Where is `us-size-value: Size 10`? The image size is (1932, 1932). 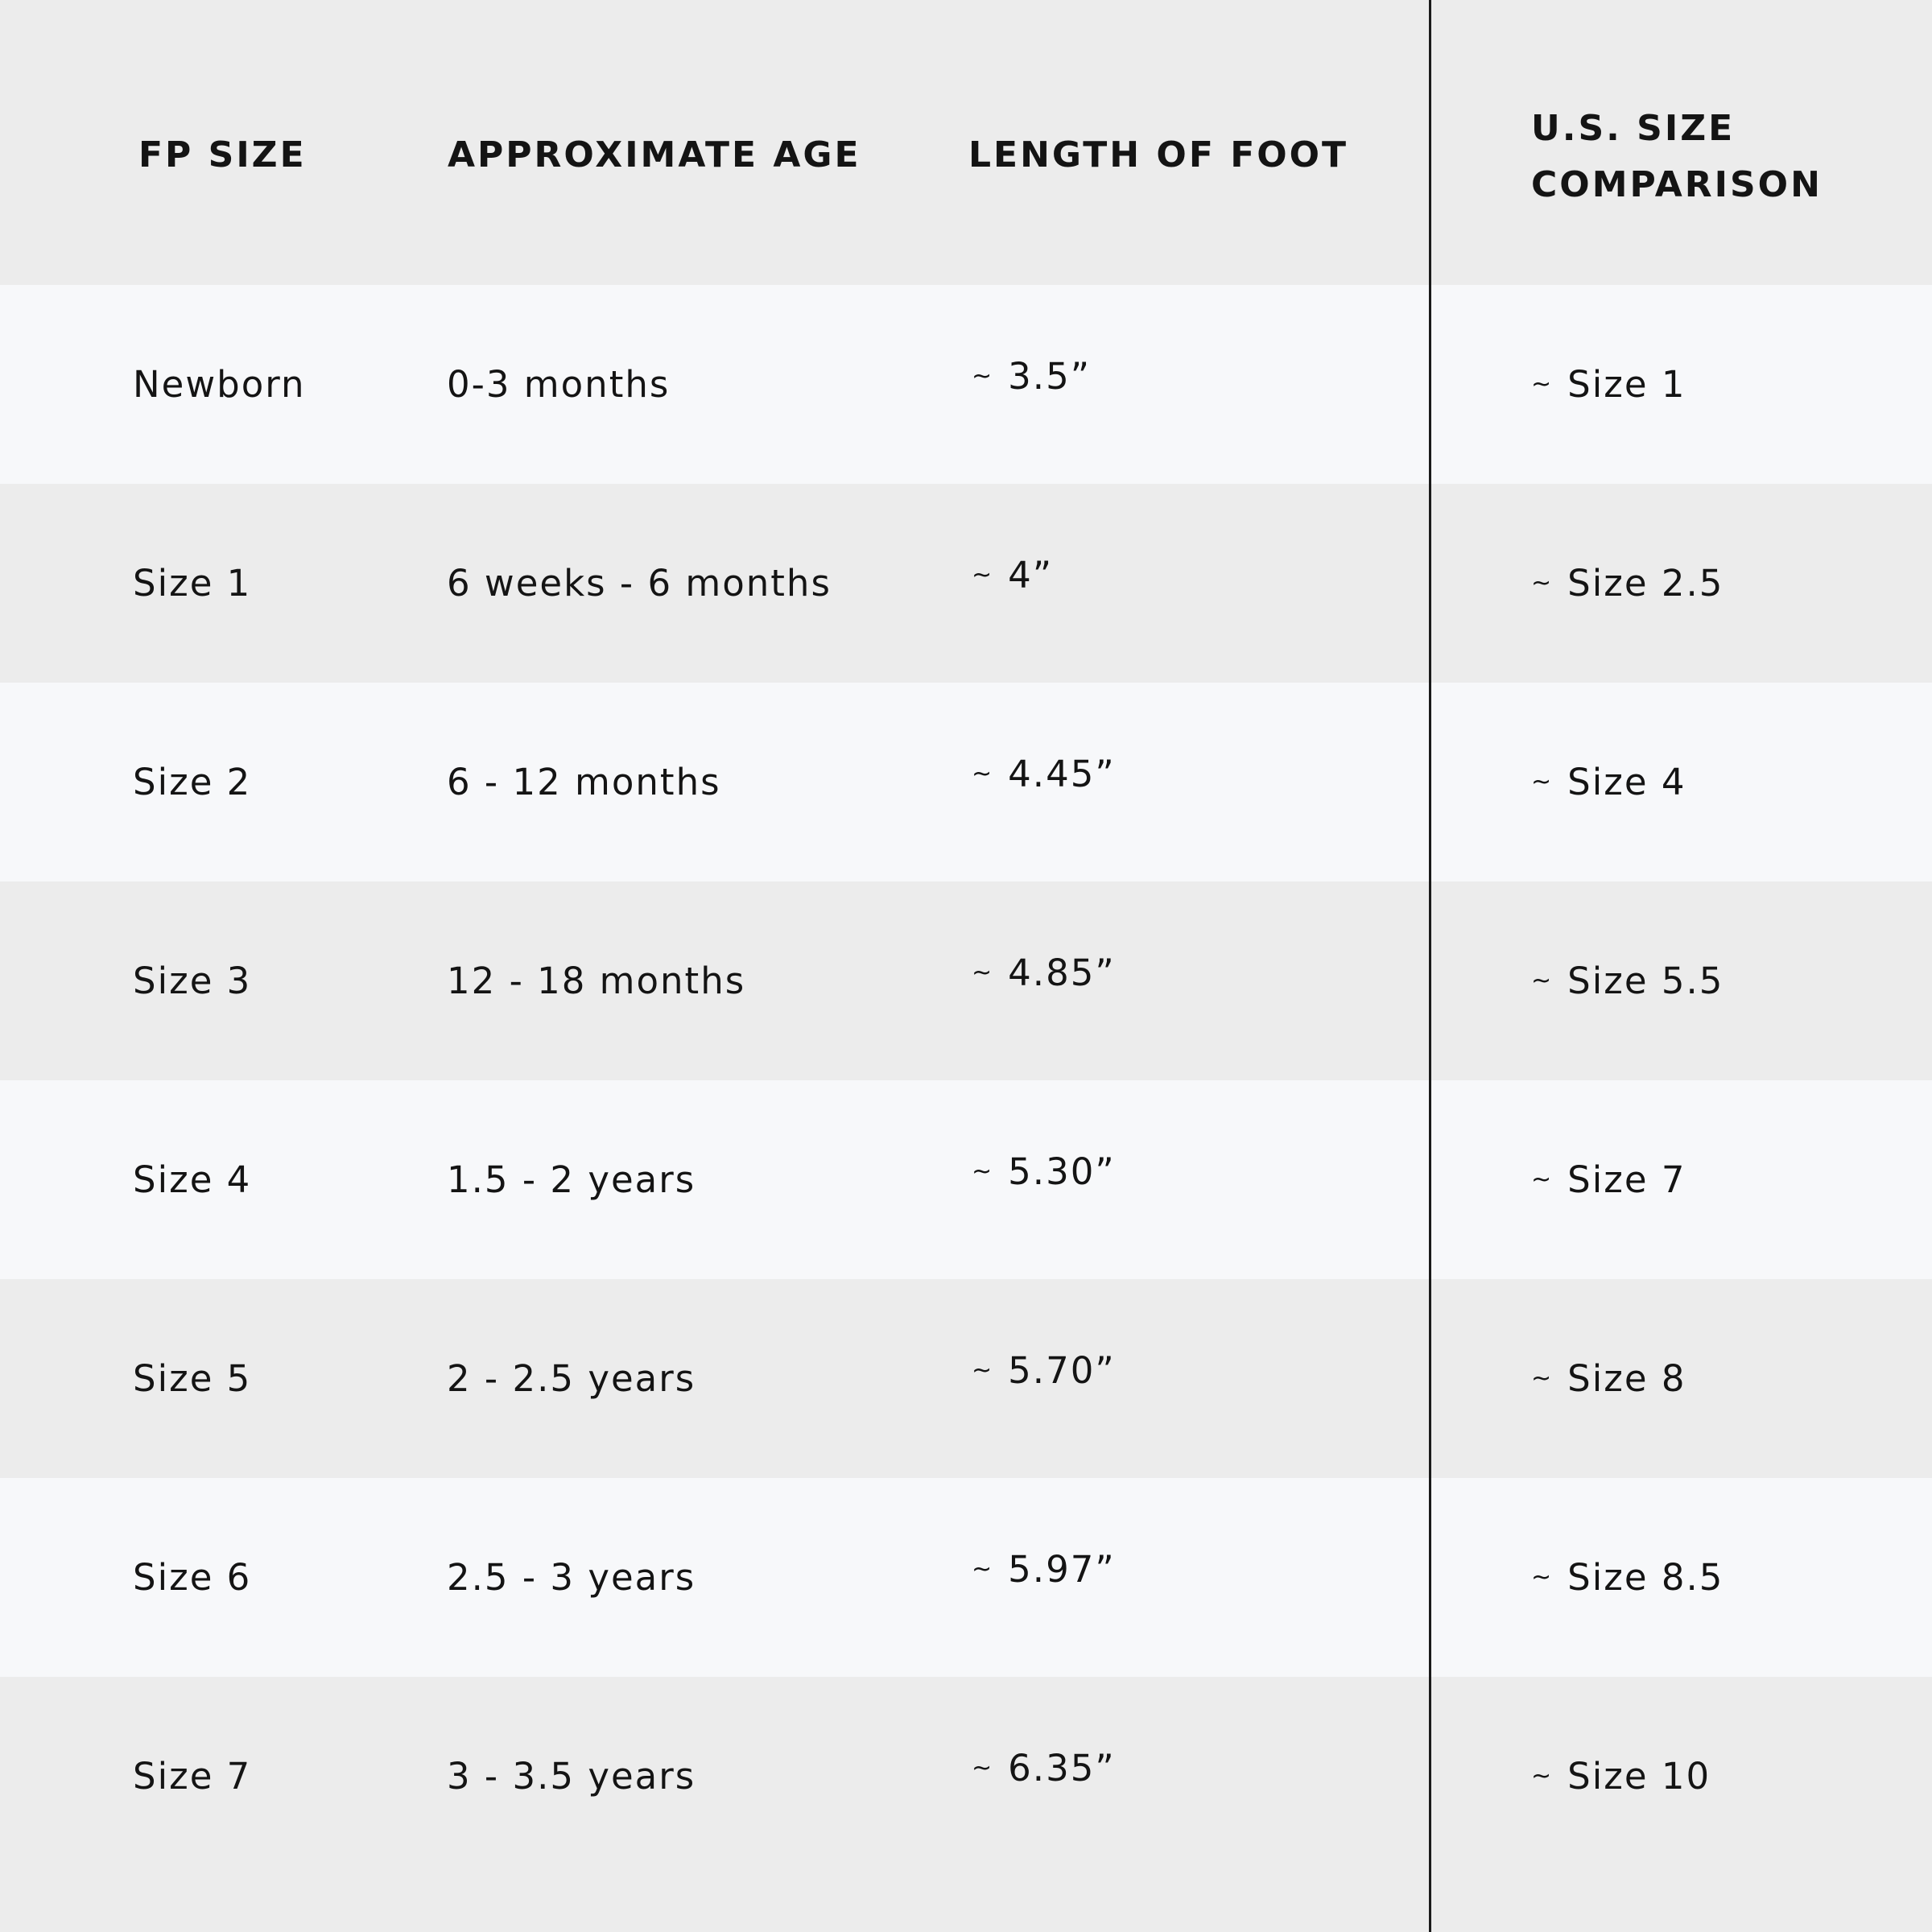
us-size-value: Size 10 is located at coordinates (1639, 1776).